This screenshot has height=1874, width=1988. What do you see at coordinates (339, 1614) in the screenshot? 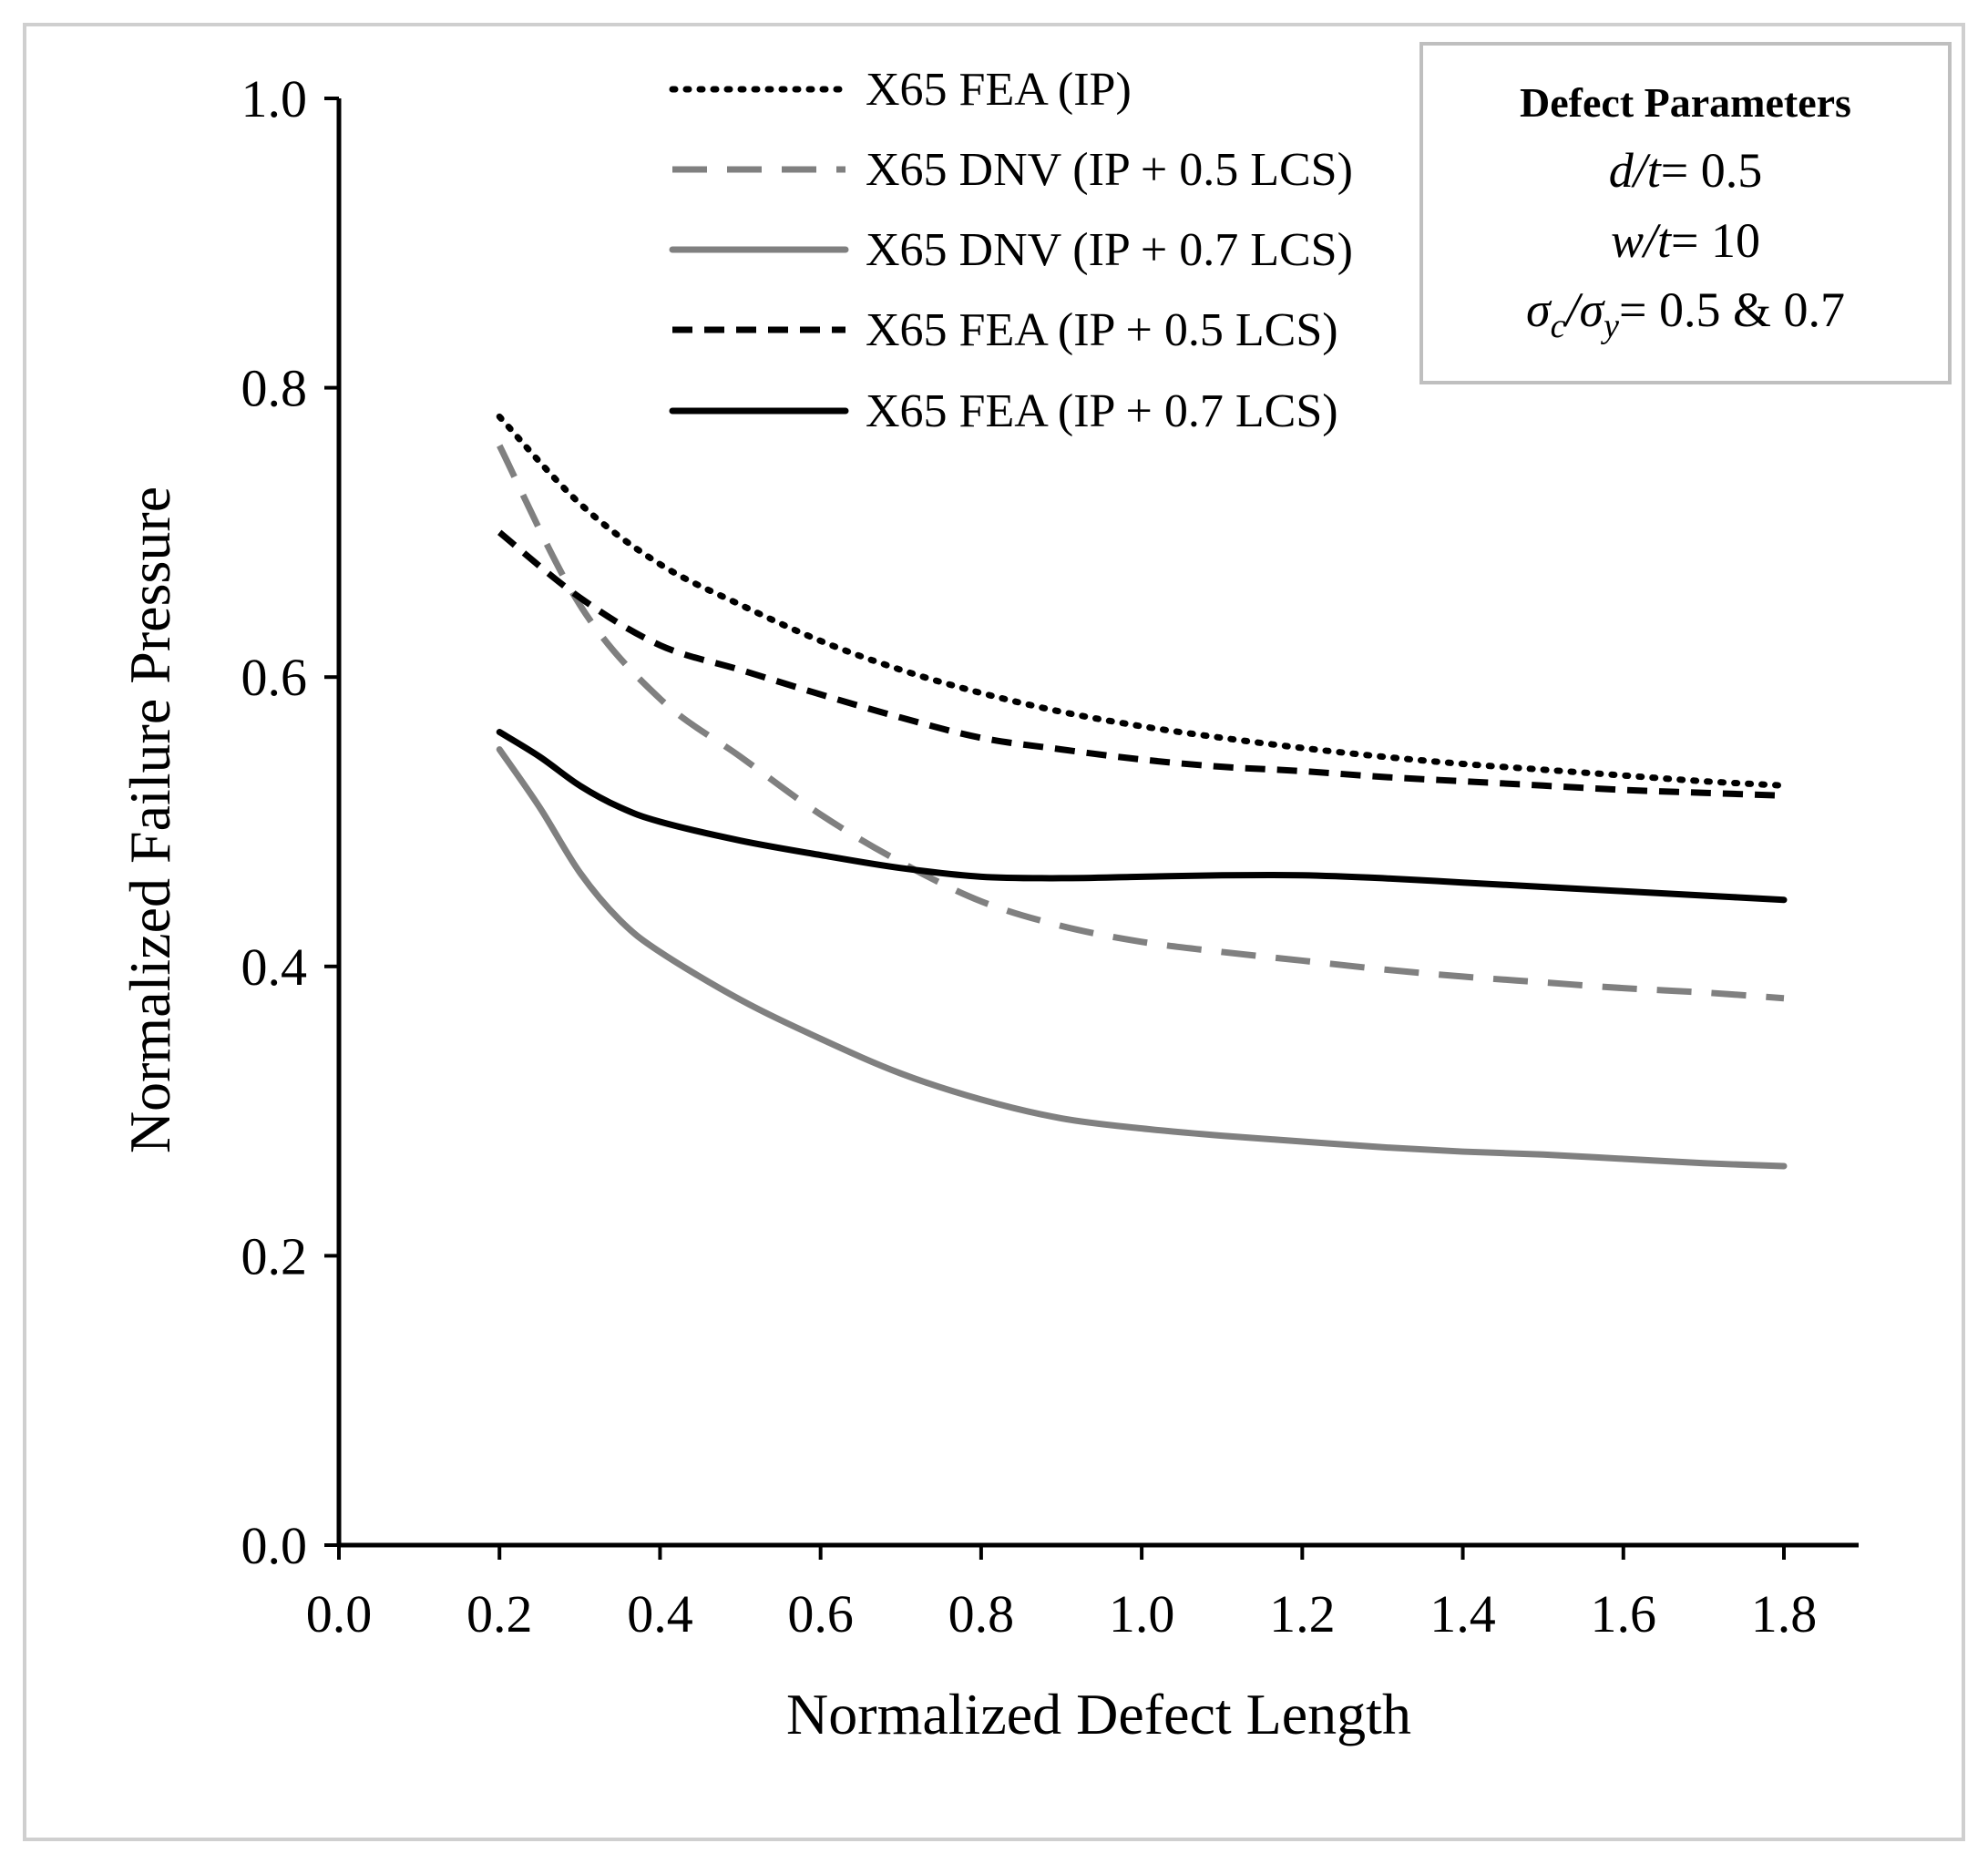
I see `x-tick-label: 0.0` at bounding box center [339, 1614].